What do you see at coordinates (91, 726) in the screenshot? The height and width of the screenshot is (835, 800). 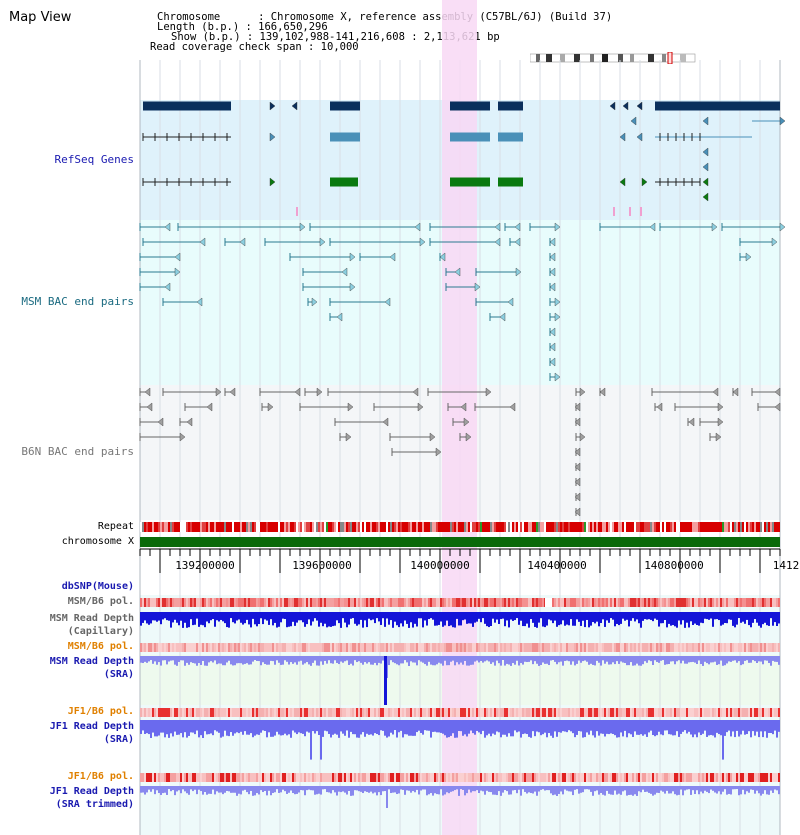 I see `track-label-jf1-depth-sra: JF1 Read Depth` at bounding box center [91, 726].